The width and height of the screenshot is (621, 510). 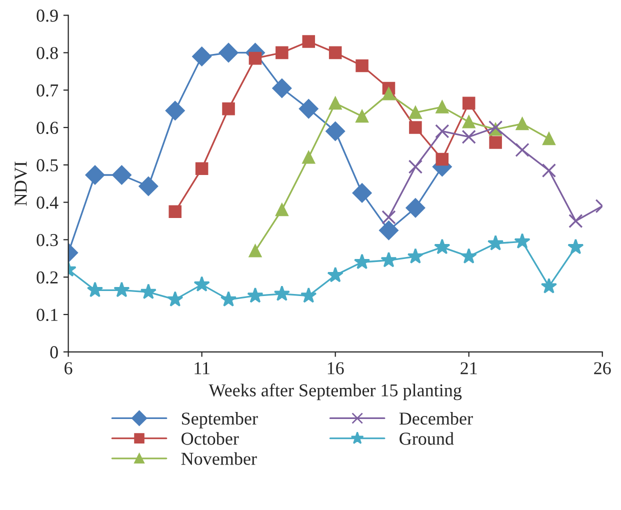 What do you see at coordinates (436, 418) in the screenshot?
I see `legend-label: December` at bounding box center [436, 418].